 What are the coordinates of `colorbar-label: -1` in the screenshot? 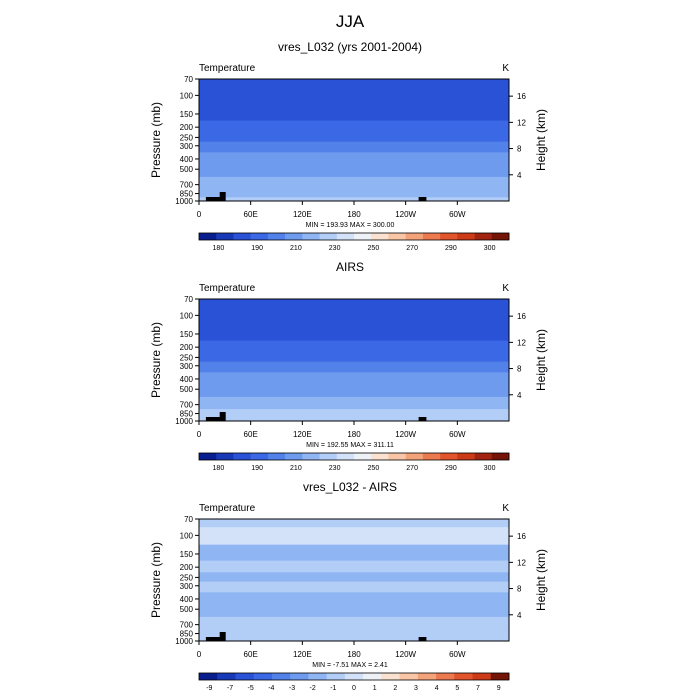 It's located at (333, 688).